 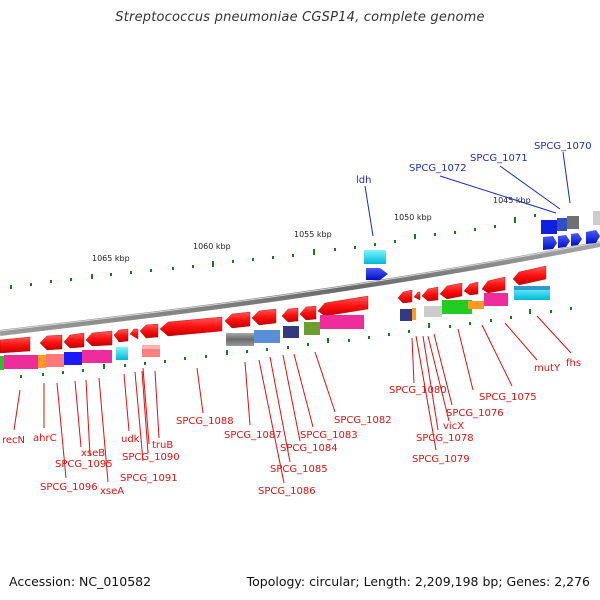 What do you see at coordinates (445, 438) in the screenshot?
I see `gene-label-SPCG_1078: SPCG_1078` at bounding box center [445, 438].